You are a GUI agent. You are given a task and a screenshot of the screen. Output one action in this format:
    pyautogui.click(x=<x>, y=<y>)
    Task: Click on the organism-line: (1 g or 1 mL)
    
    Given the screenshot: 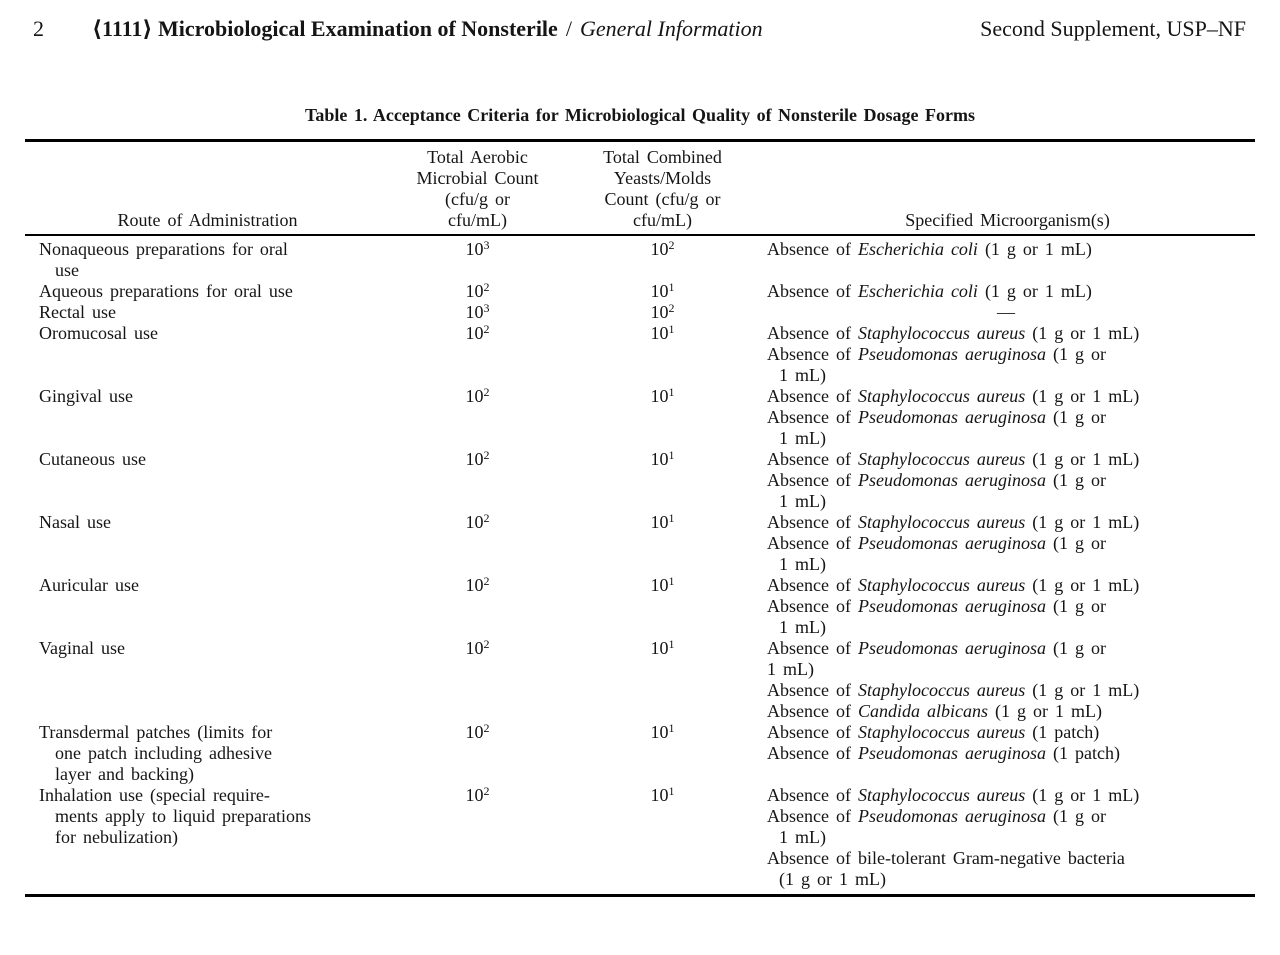 What is the action you would take?
    pyautogui.click(x=1011, y=879)
    